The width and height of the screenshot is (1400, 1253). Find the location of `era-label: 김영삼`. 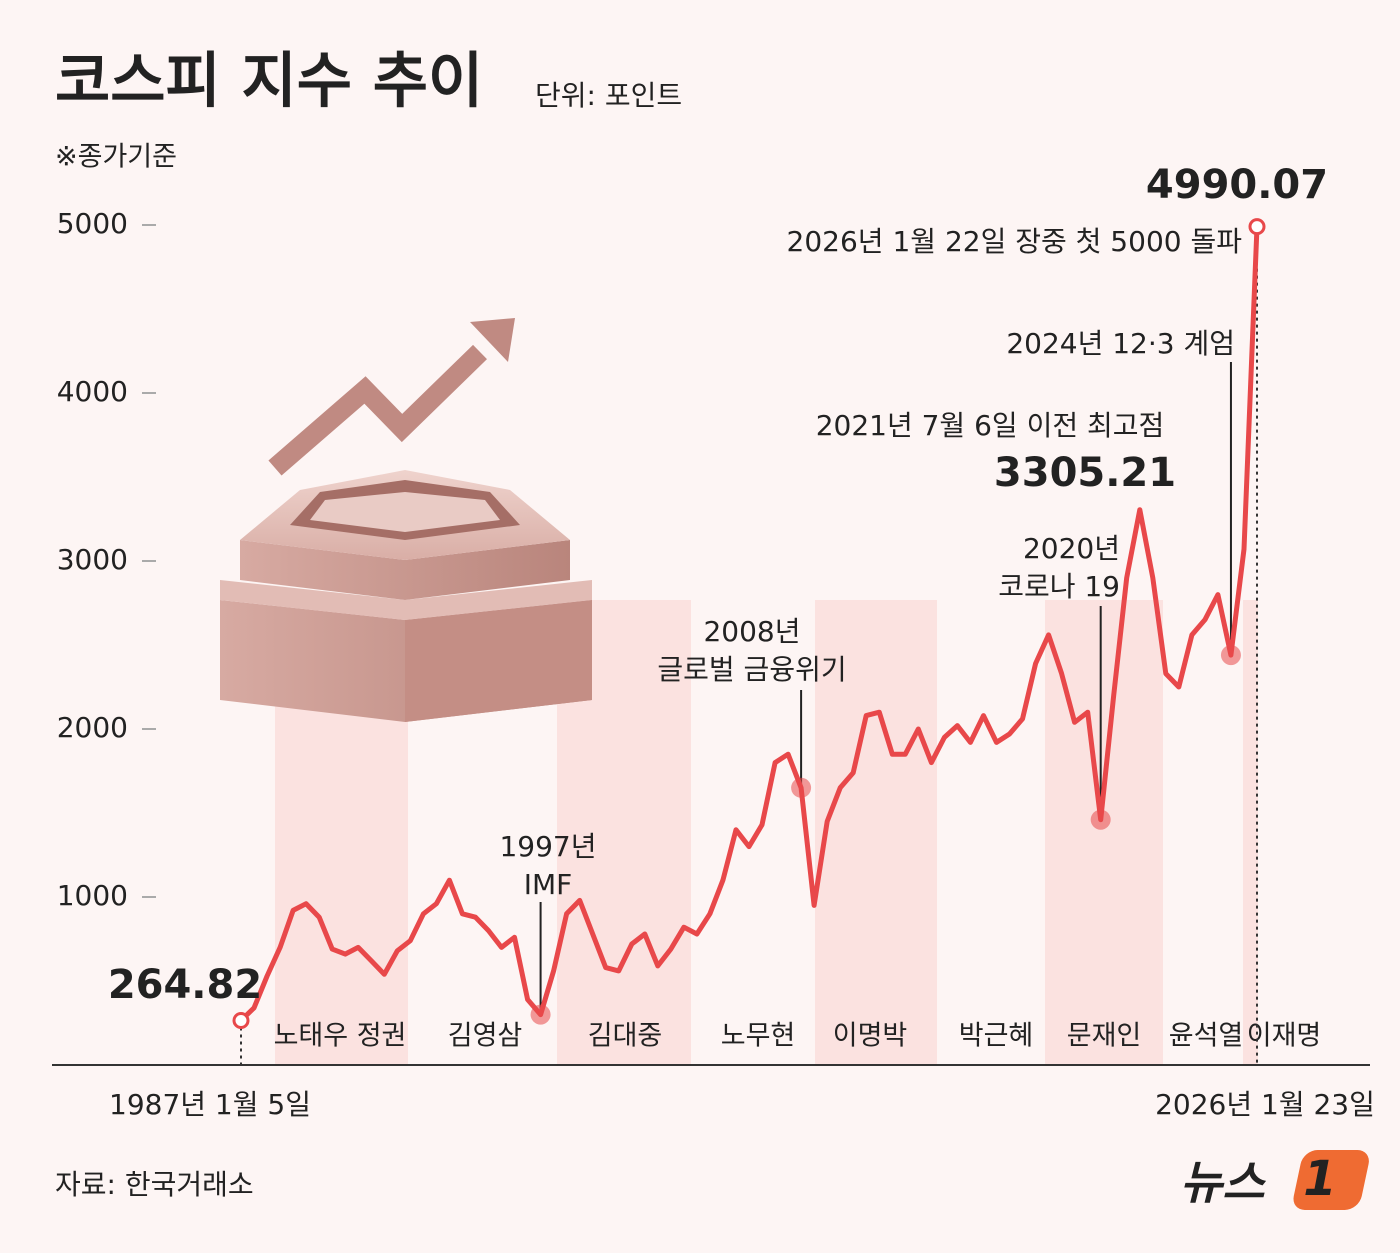

era-label: 김영삼 is located at coordinates (485, 1036).